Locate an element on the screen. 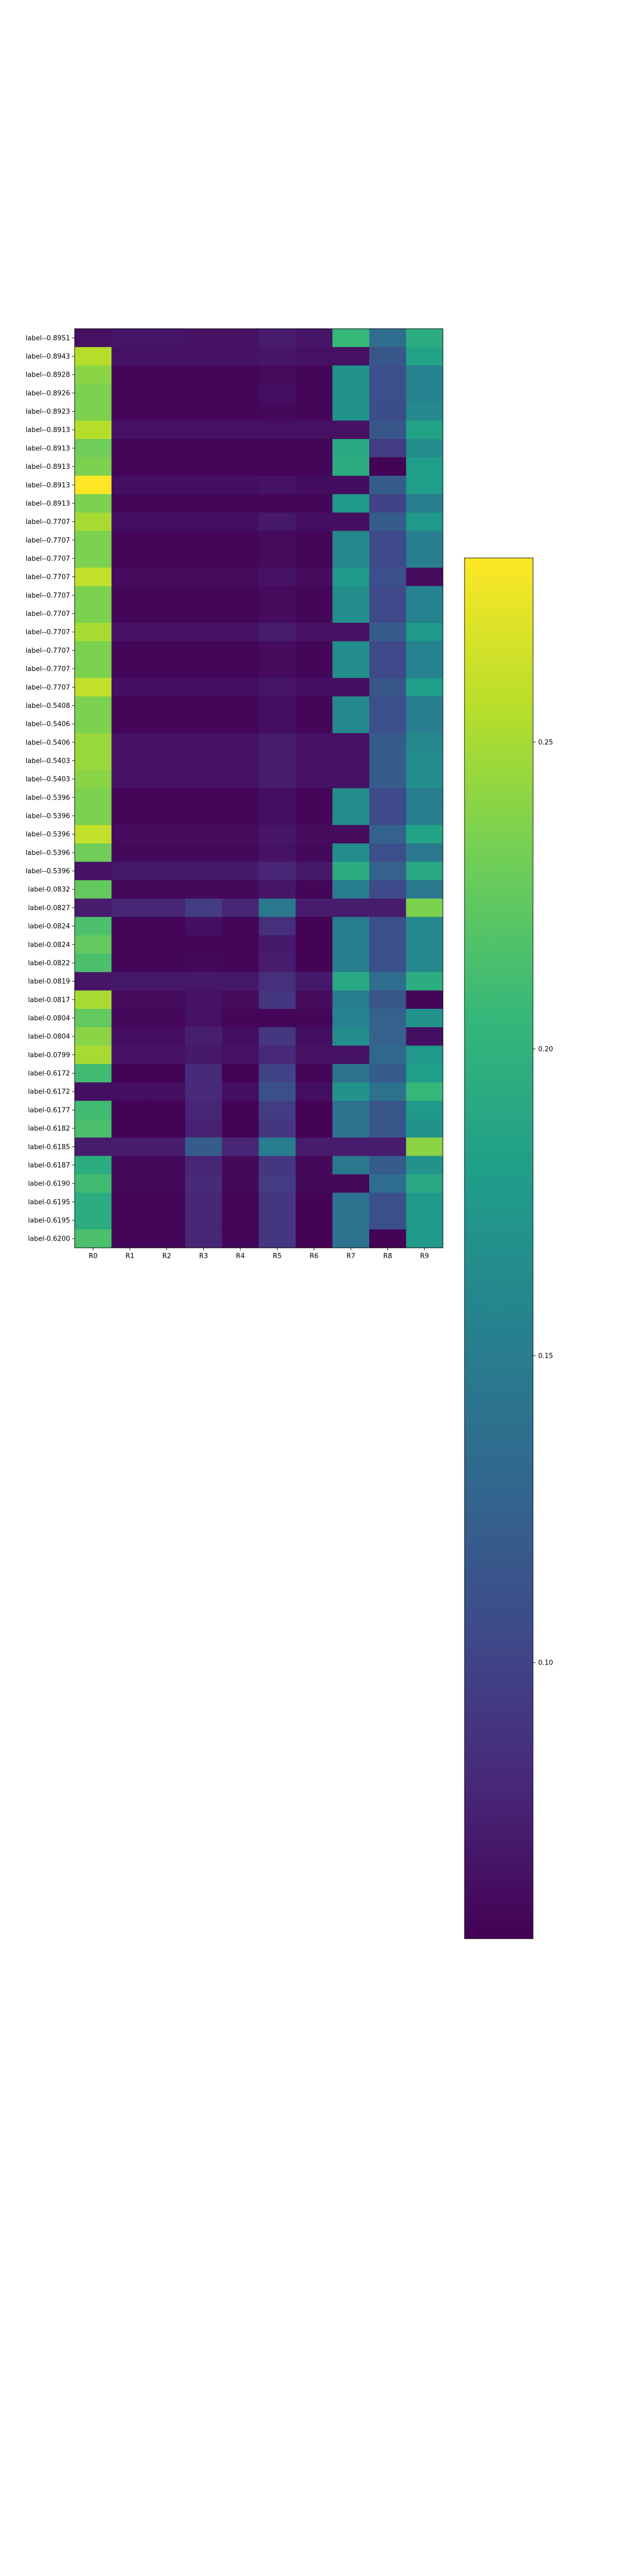 The width and height of the screenshot is (618, 2576). y-tick-label: label--0.8928 is located at coordinates (48, 375).